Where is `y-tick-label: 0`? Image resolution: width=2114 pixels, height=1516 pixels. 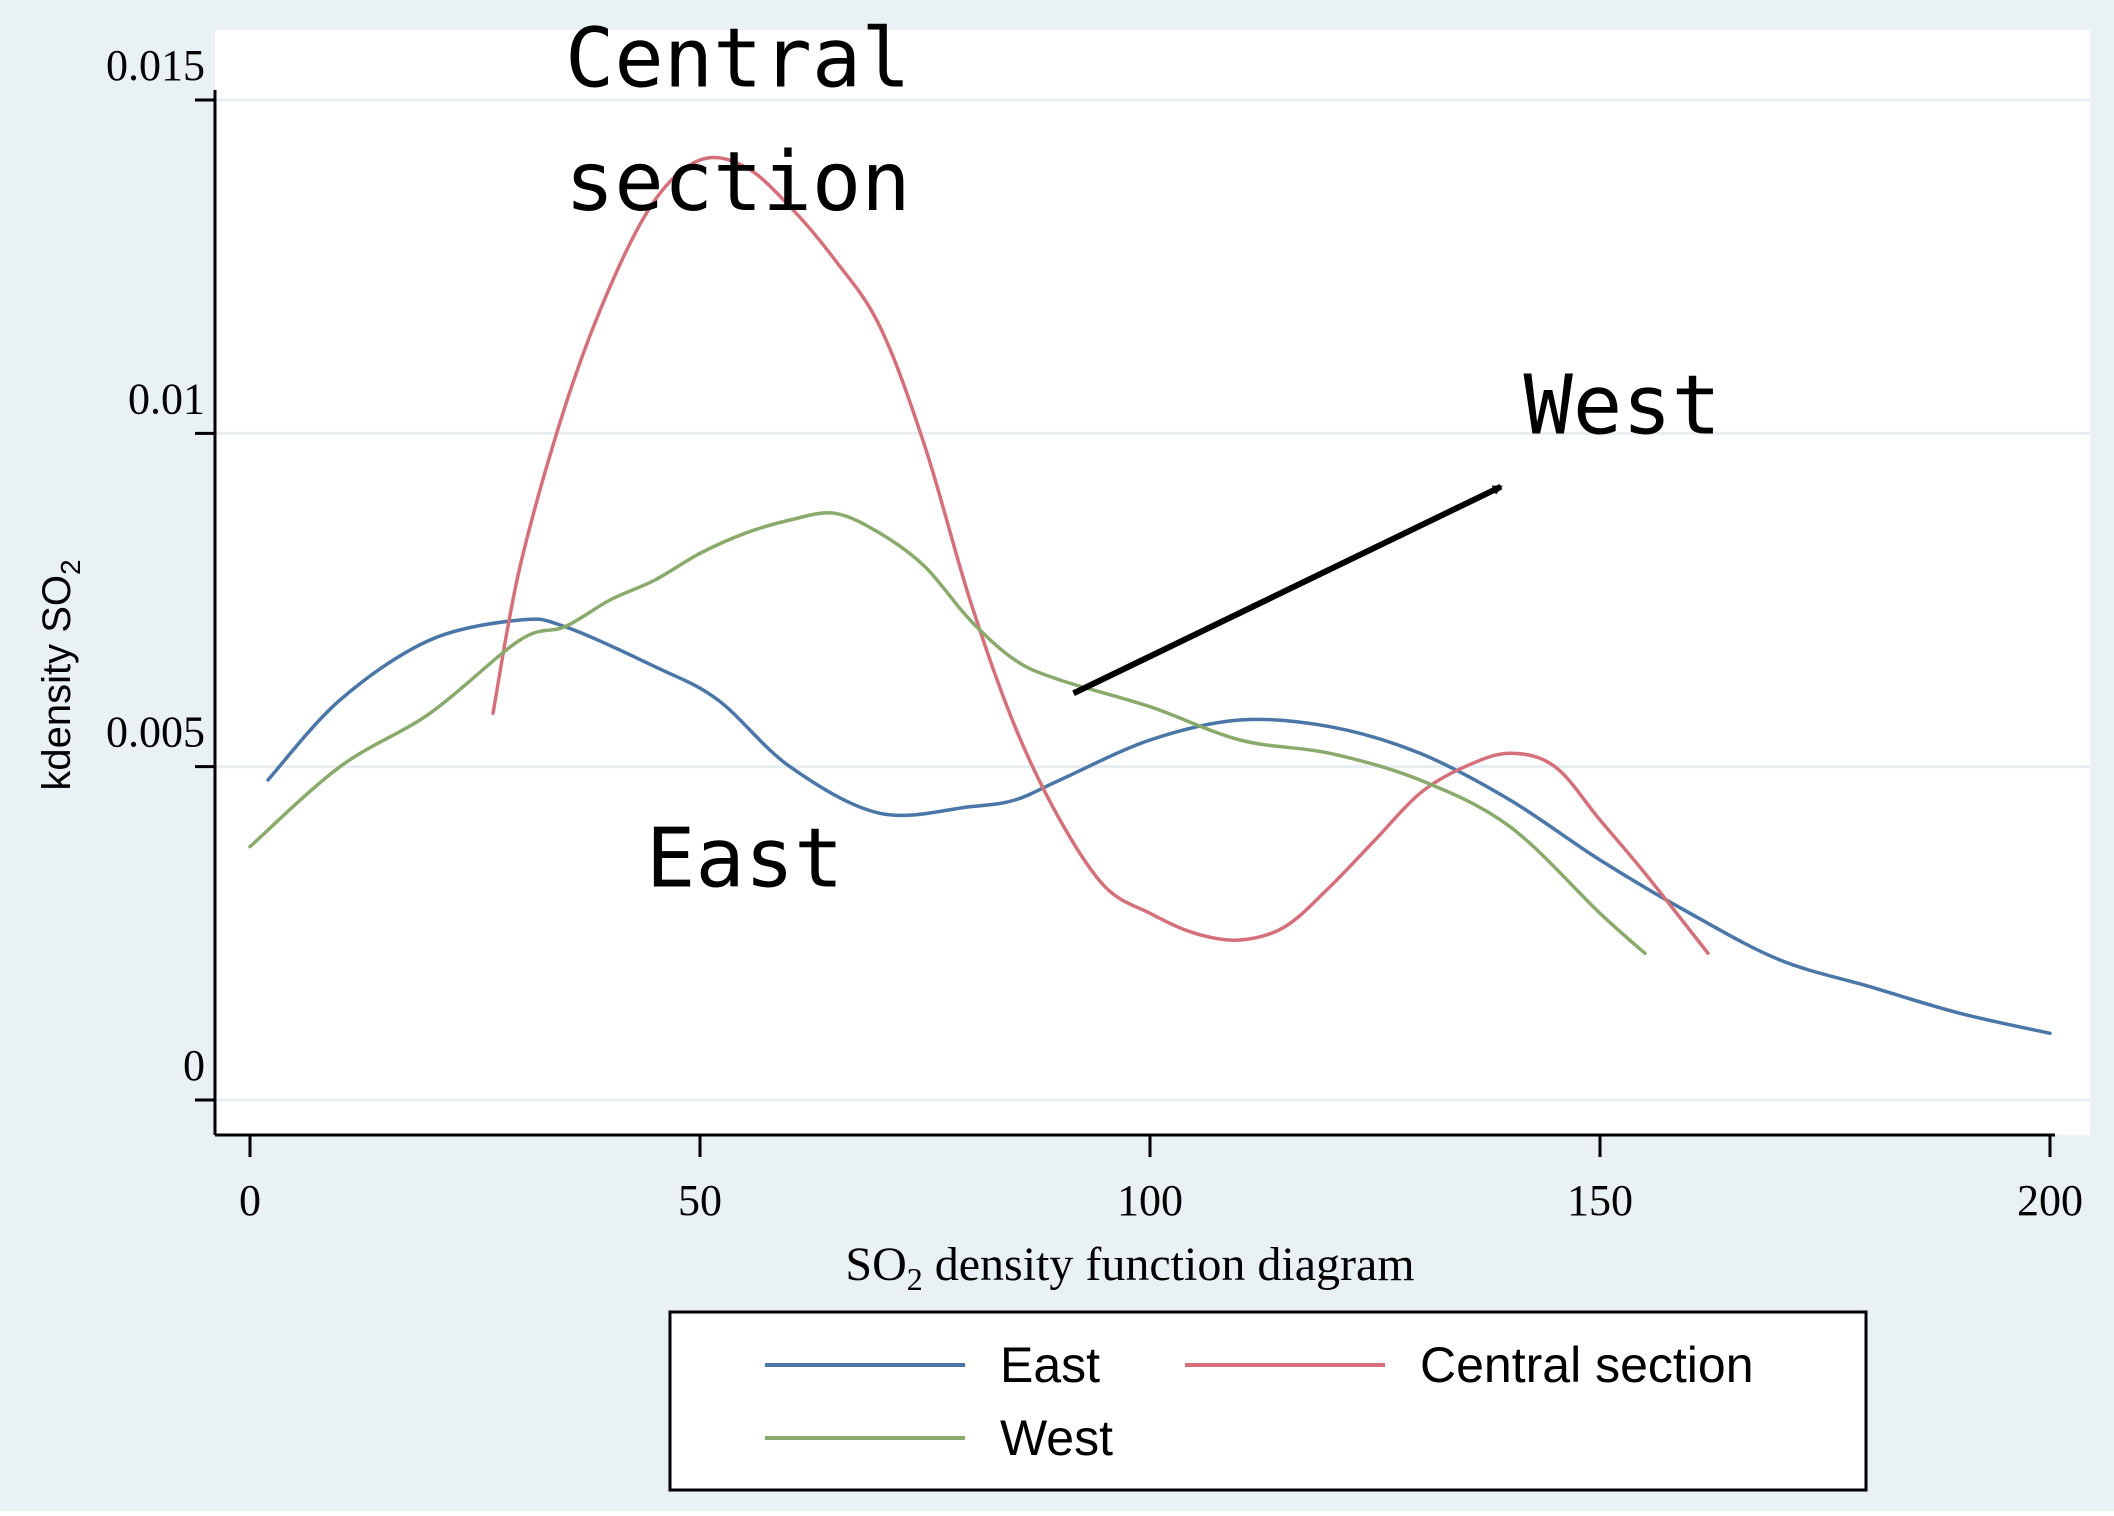
y-tick-label: 0 is located at coordinates (194, 1065).